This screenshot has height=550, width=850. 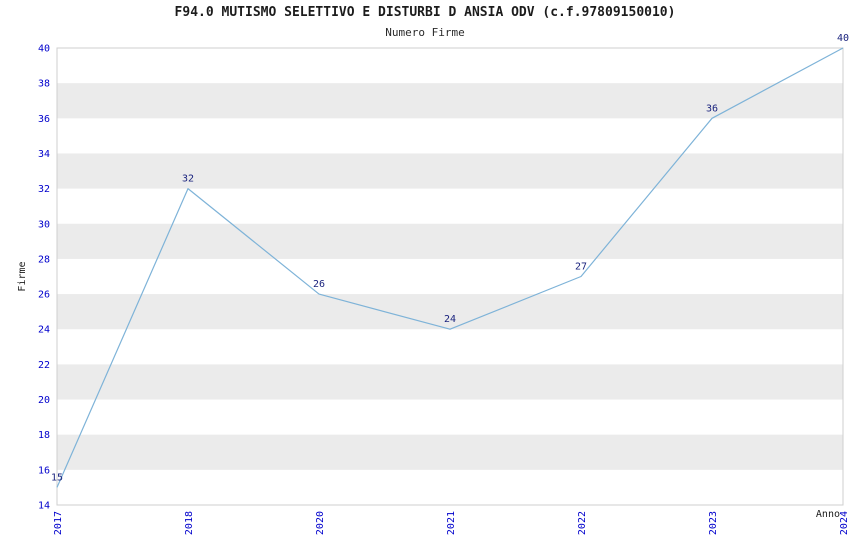 What do you see at coordinates (44, 365) in the screenshot?
I see `y-tick-label: 22` at bounding box center [44, 365].